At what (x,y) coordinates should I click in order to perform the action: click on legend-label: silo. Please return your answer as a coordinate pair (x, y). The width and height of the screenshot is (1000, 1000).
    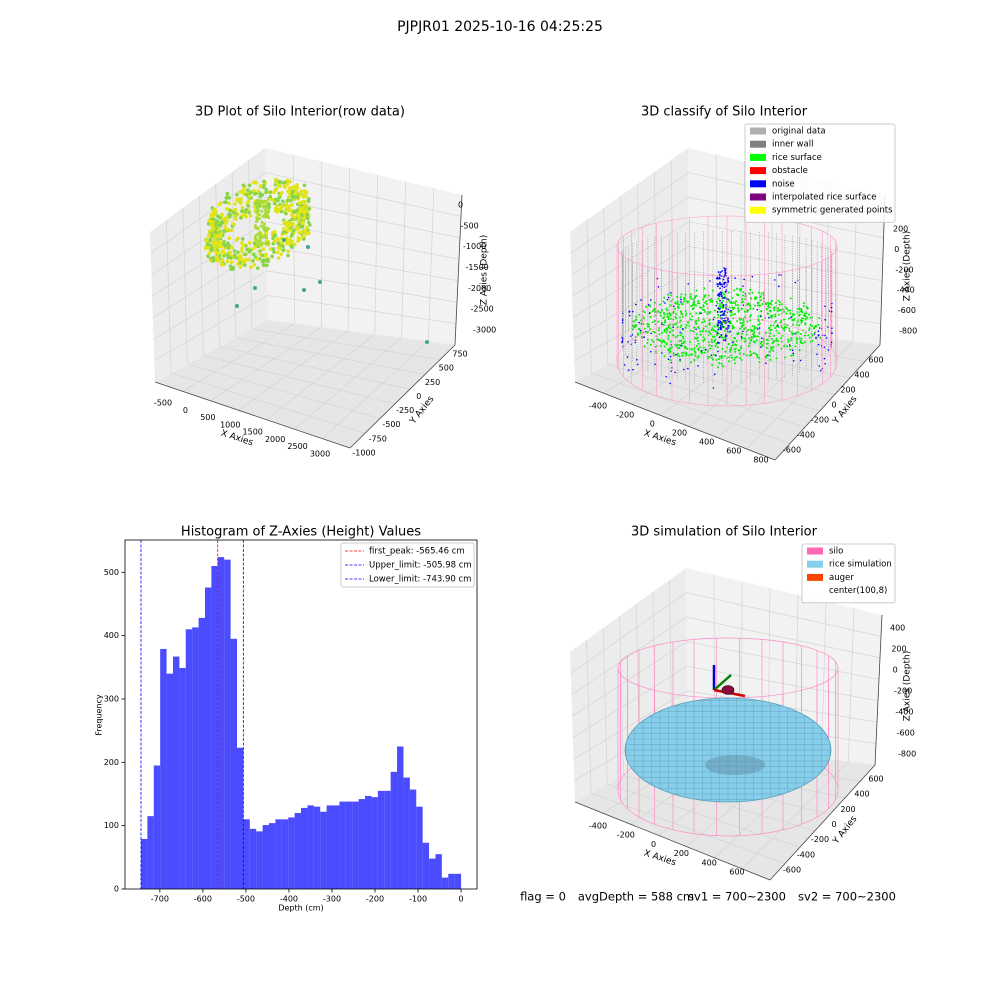
    Looking at the image, I should click on (836, 552).